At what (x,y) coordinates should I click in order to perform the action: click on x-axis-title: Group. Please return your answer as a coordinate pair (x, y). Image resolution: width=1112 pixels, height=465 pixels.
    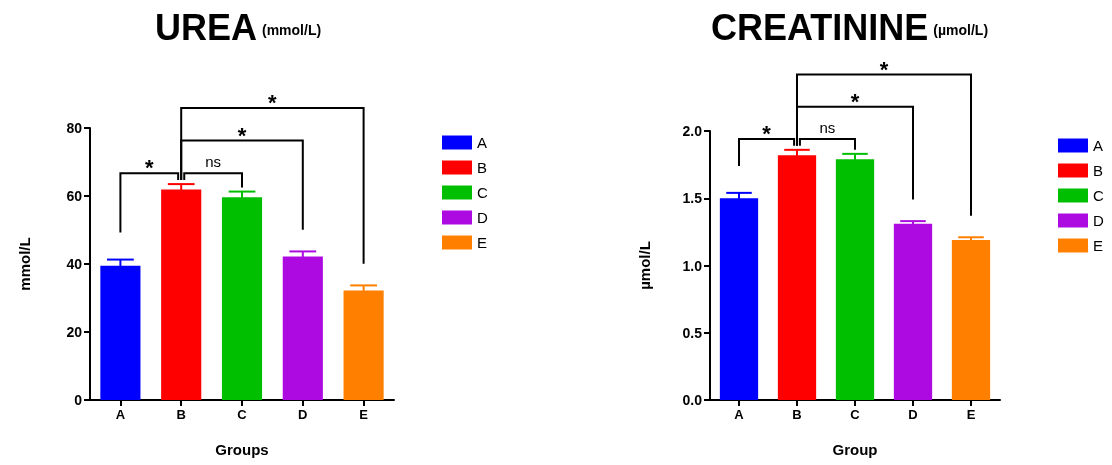
    Looking at the image, I should click on (855, 449).